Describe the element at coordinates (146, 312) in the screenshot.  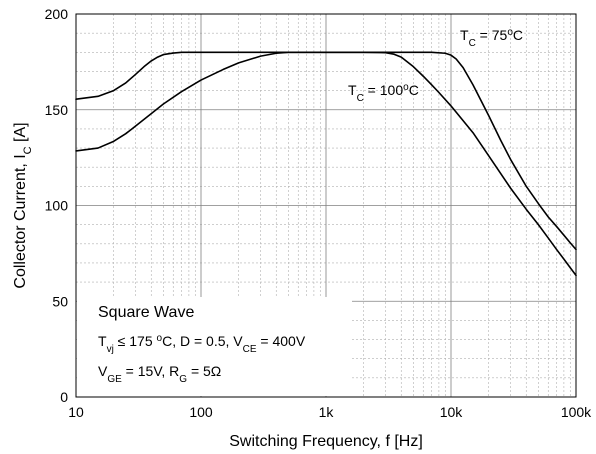
I see `conditions-square-wave: Square Wave` at that location.